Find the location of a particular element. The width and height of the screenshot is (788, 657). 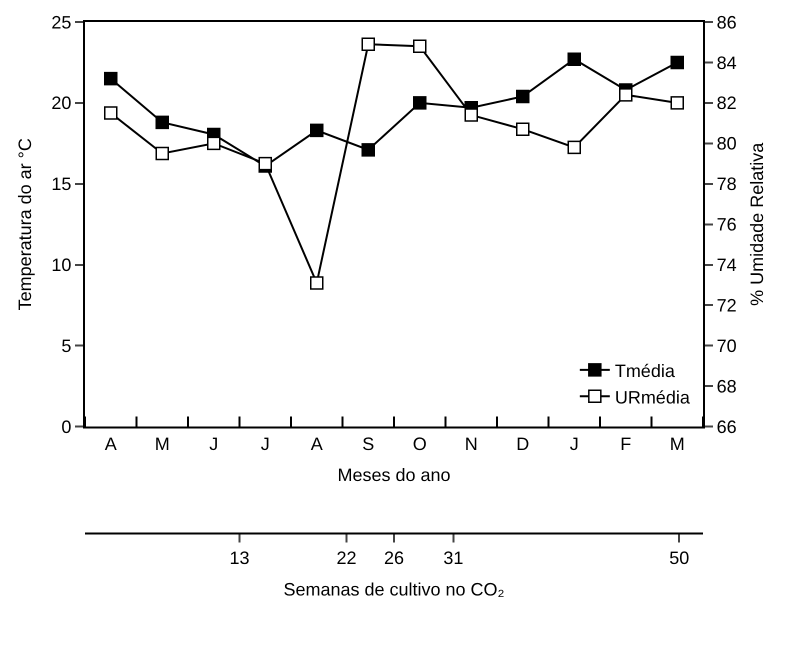

y2-tick-label: 84 is located at coordinates (726, 62).